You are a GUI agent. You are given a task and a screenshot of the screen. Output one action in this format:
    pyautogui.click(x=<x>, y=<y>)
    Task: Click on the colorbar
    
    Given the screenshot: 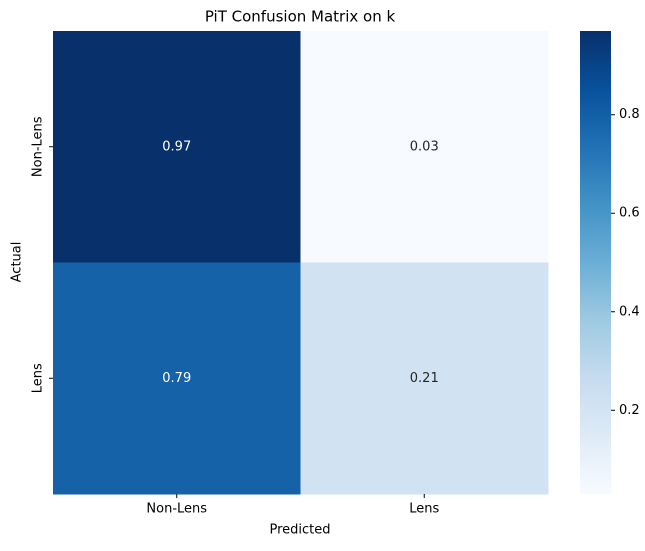 What is the action you would take?
    pyautogui.click(x=595, y=262)
    